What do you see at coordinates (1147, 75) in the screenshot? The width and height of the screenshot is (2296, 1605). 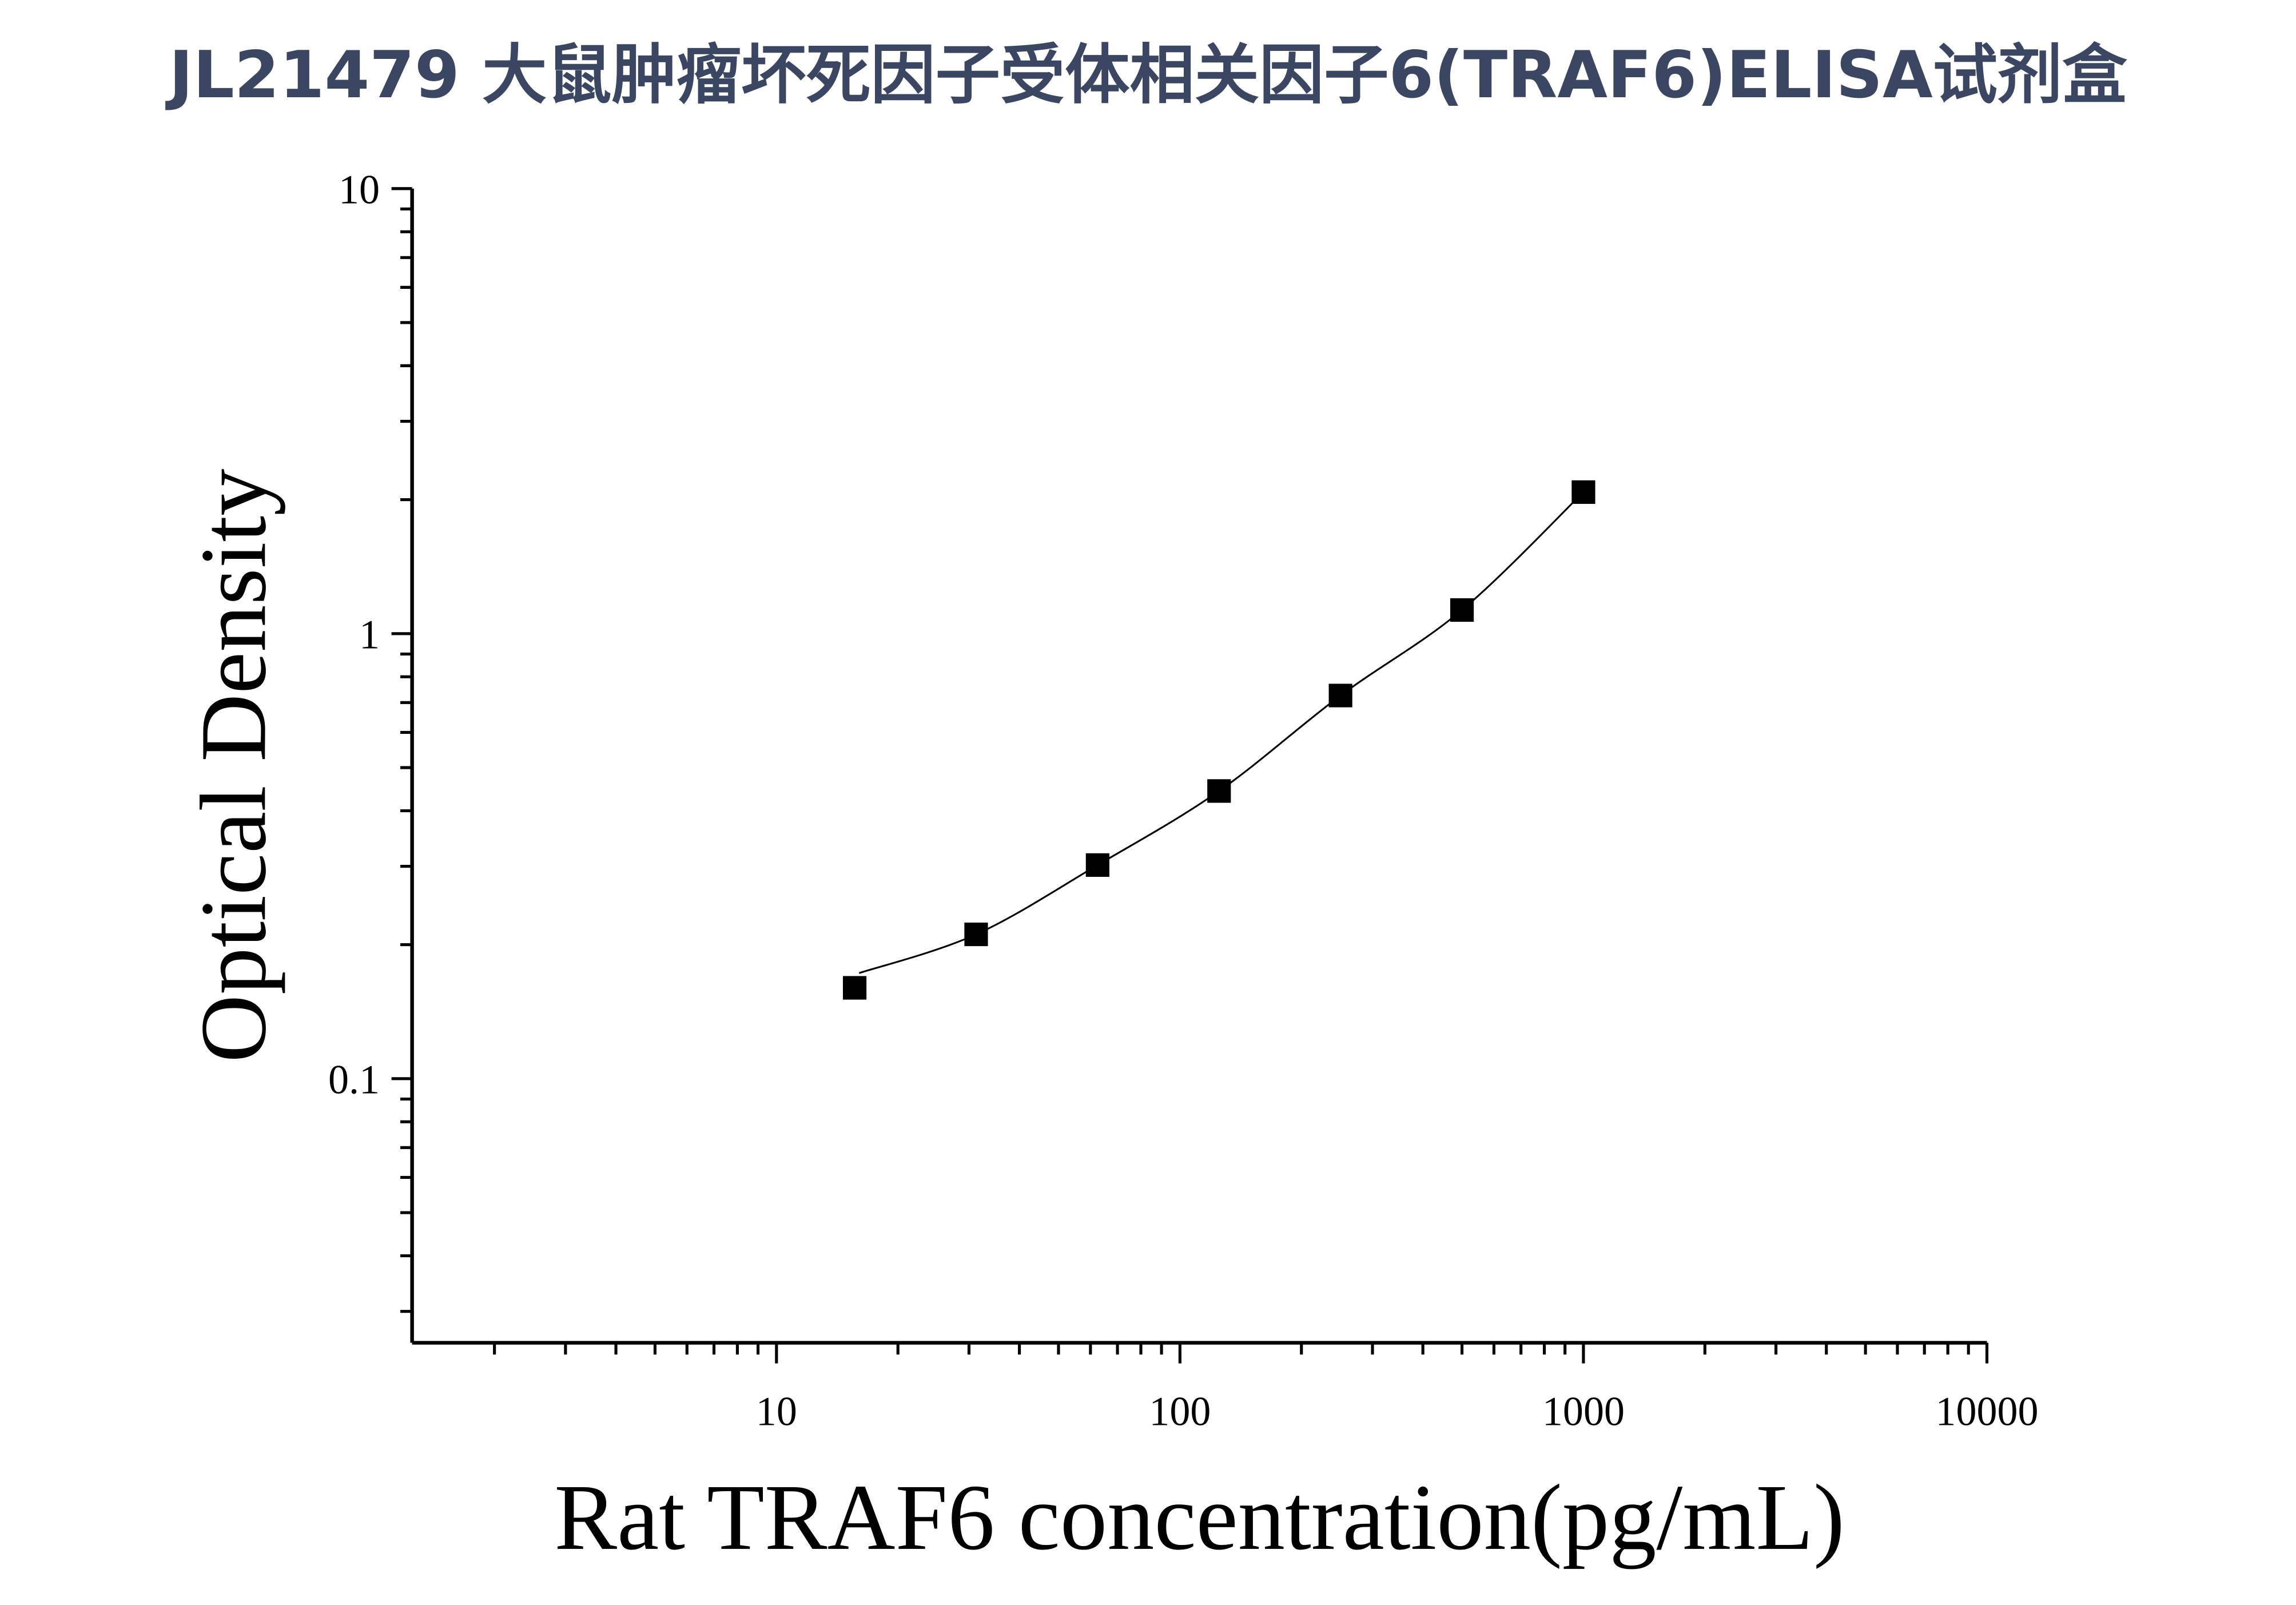 I see `chart-title: JL21479 大鼠肿瘤坏死因子受体相关因子6(TRAF6)ELISA试剂盒` at bounding box center [1147, 75].